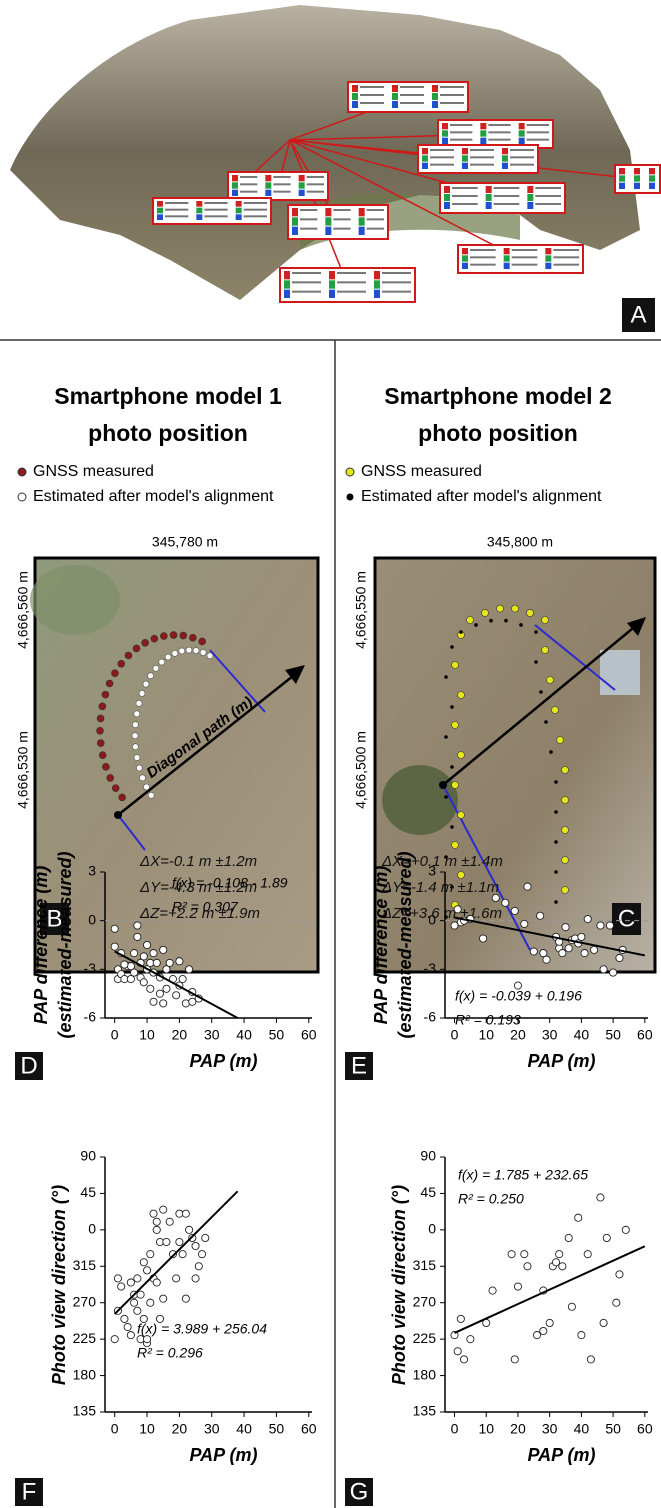  What do you see at coordinates (359, 1491) in the screenshot?
I see `panel-letter: G` at bounding box center [359, 1491].